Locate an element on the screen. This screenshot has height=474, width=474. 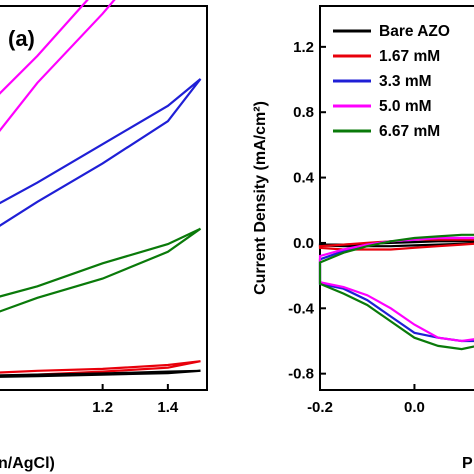
panel-b-x-axis-label: P is located at coordinates (467, 463).